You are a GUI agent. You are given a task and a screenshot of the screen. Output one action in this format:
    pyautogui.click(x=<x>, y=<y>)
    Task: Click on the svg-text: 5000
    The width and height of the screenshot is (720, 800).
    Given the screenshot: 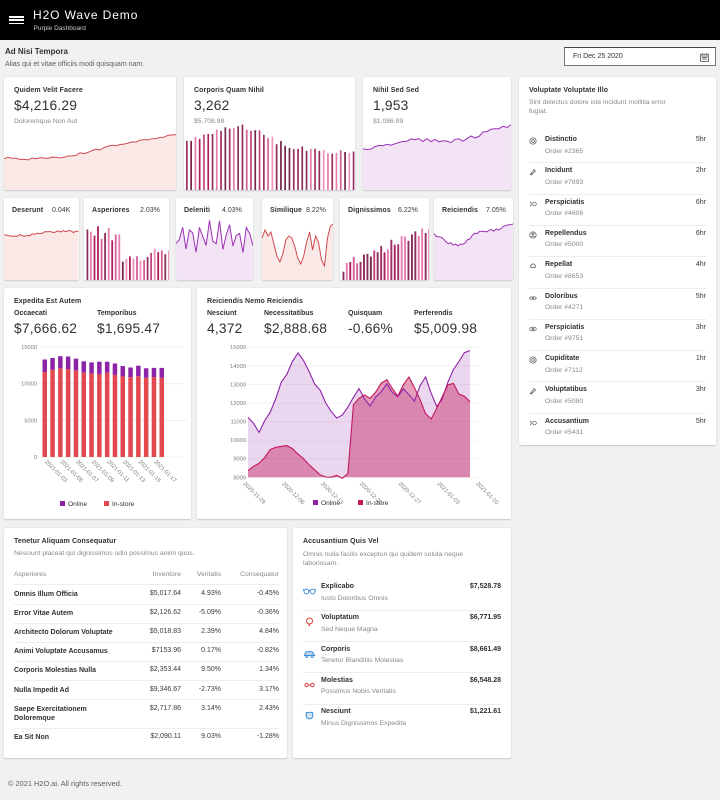 What is the action you would take?
    pyautogui.click(x=30, y=421)
    